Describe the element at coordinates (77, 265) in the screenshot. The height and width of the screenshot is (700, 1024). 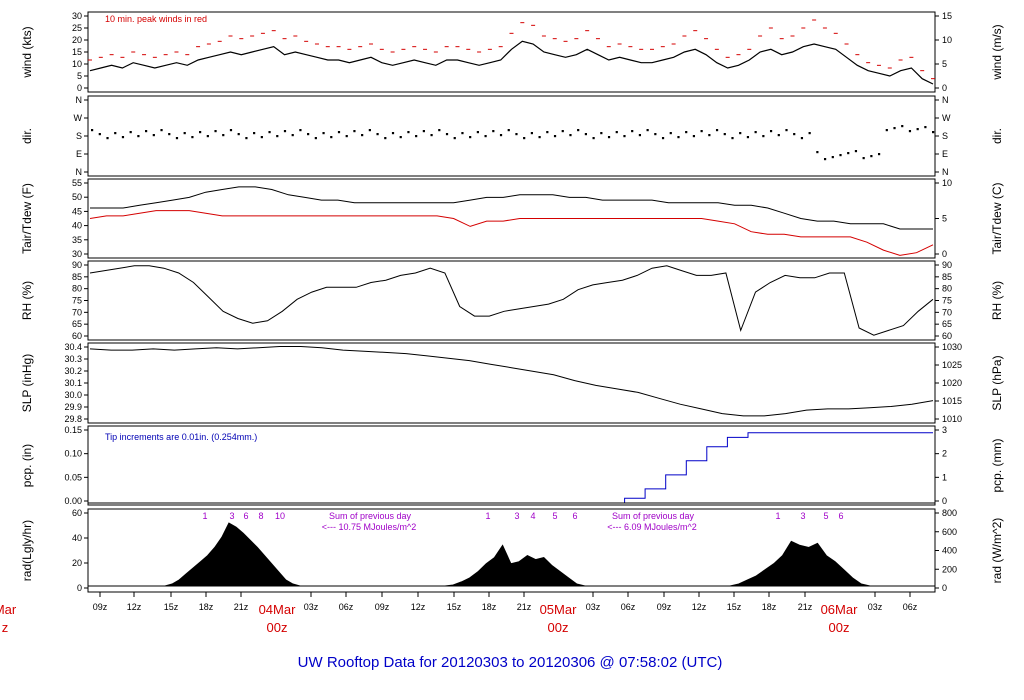
I see `y-tick-label-left: 90` at that location.